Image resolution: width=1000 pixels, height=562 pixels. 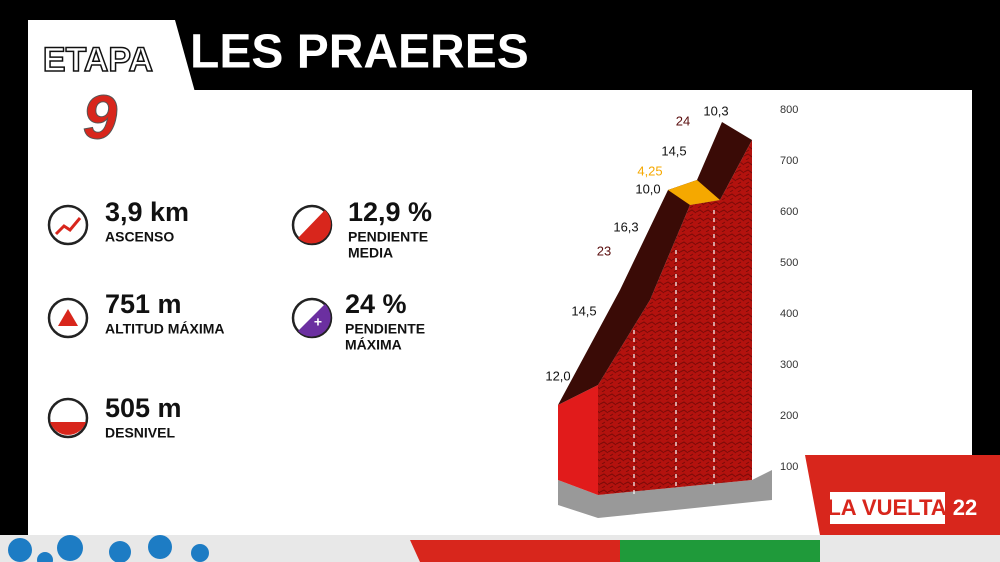 What do you see at coordinates (143, 304) in the screenshot?
I see `stat-value: 751 m` at bounding box center [143, 304].